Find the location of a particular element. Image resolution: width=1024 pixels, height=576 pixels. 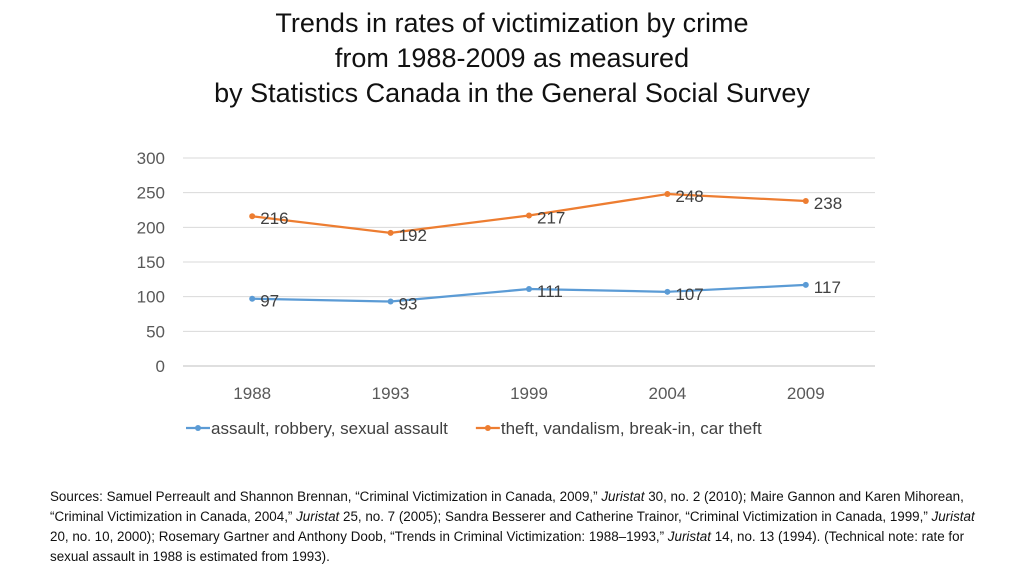

data-label: 248 is located at coordinates (689, 196).